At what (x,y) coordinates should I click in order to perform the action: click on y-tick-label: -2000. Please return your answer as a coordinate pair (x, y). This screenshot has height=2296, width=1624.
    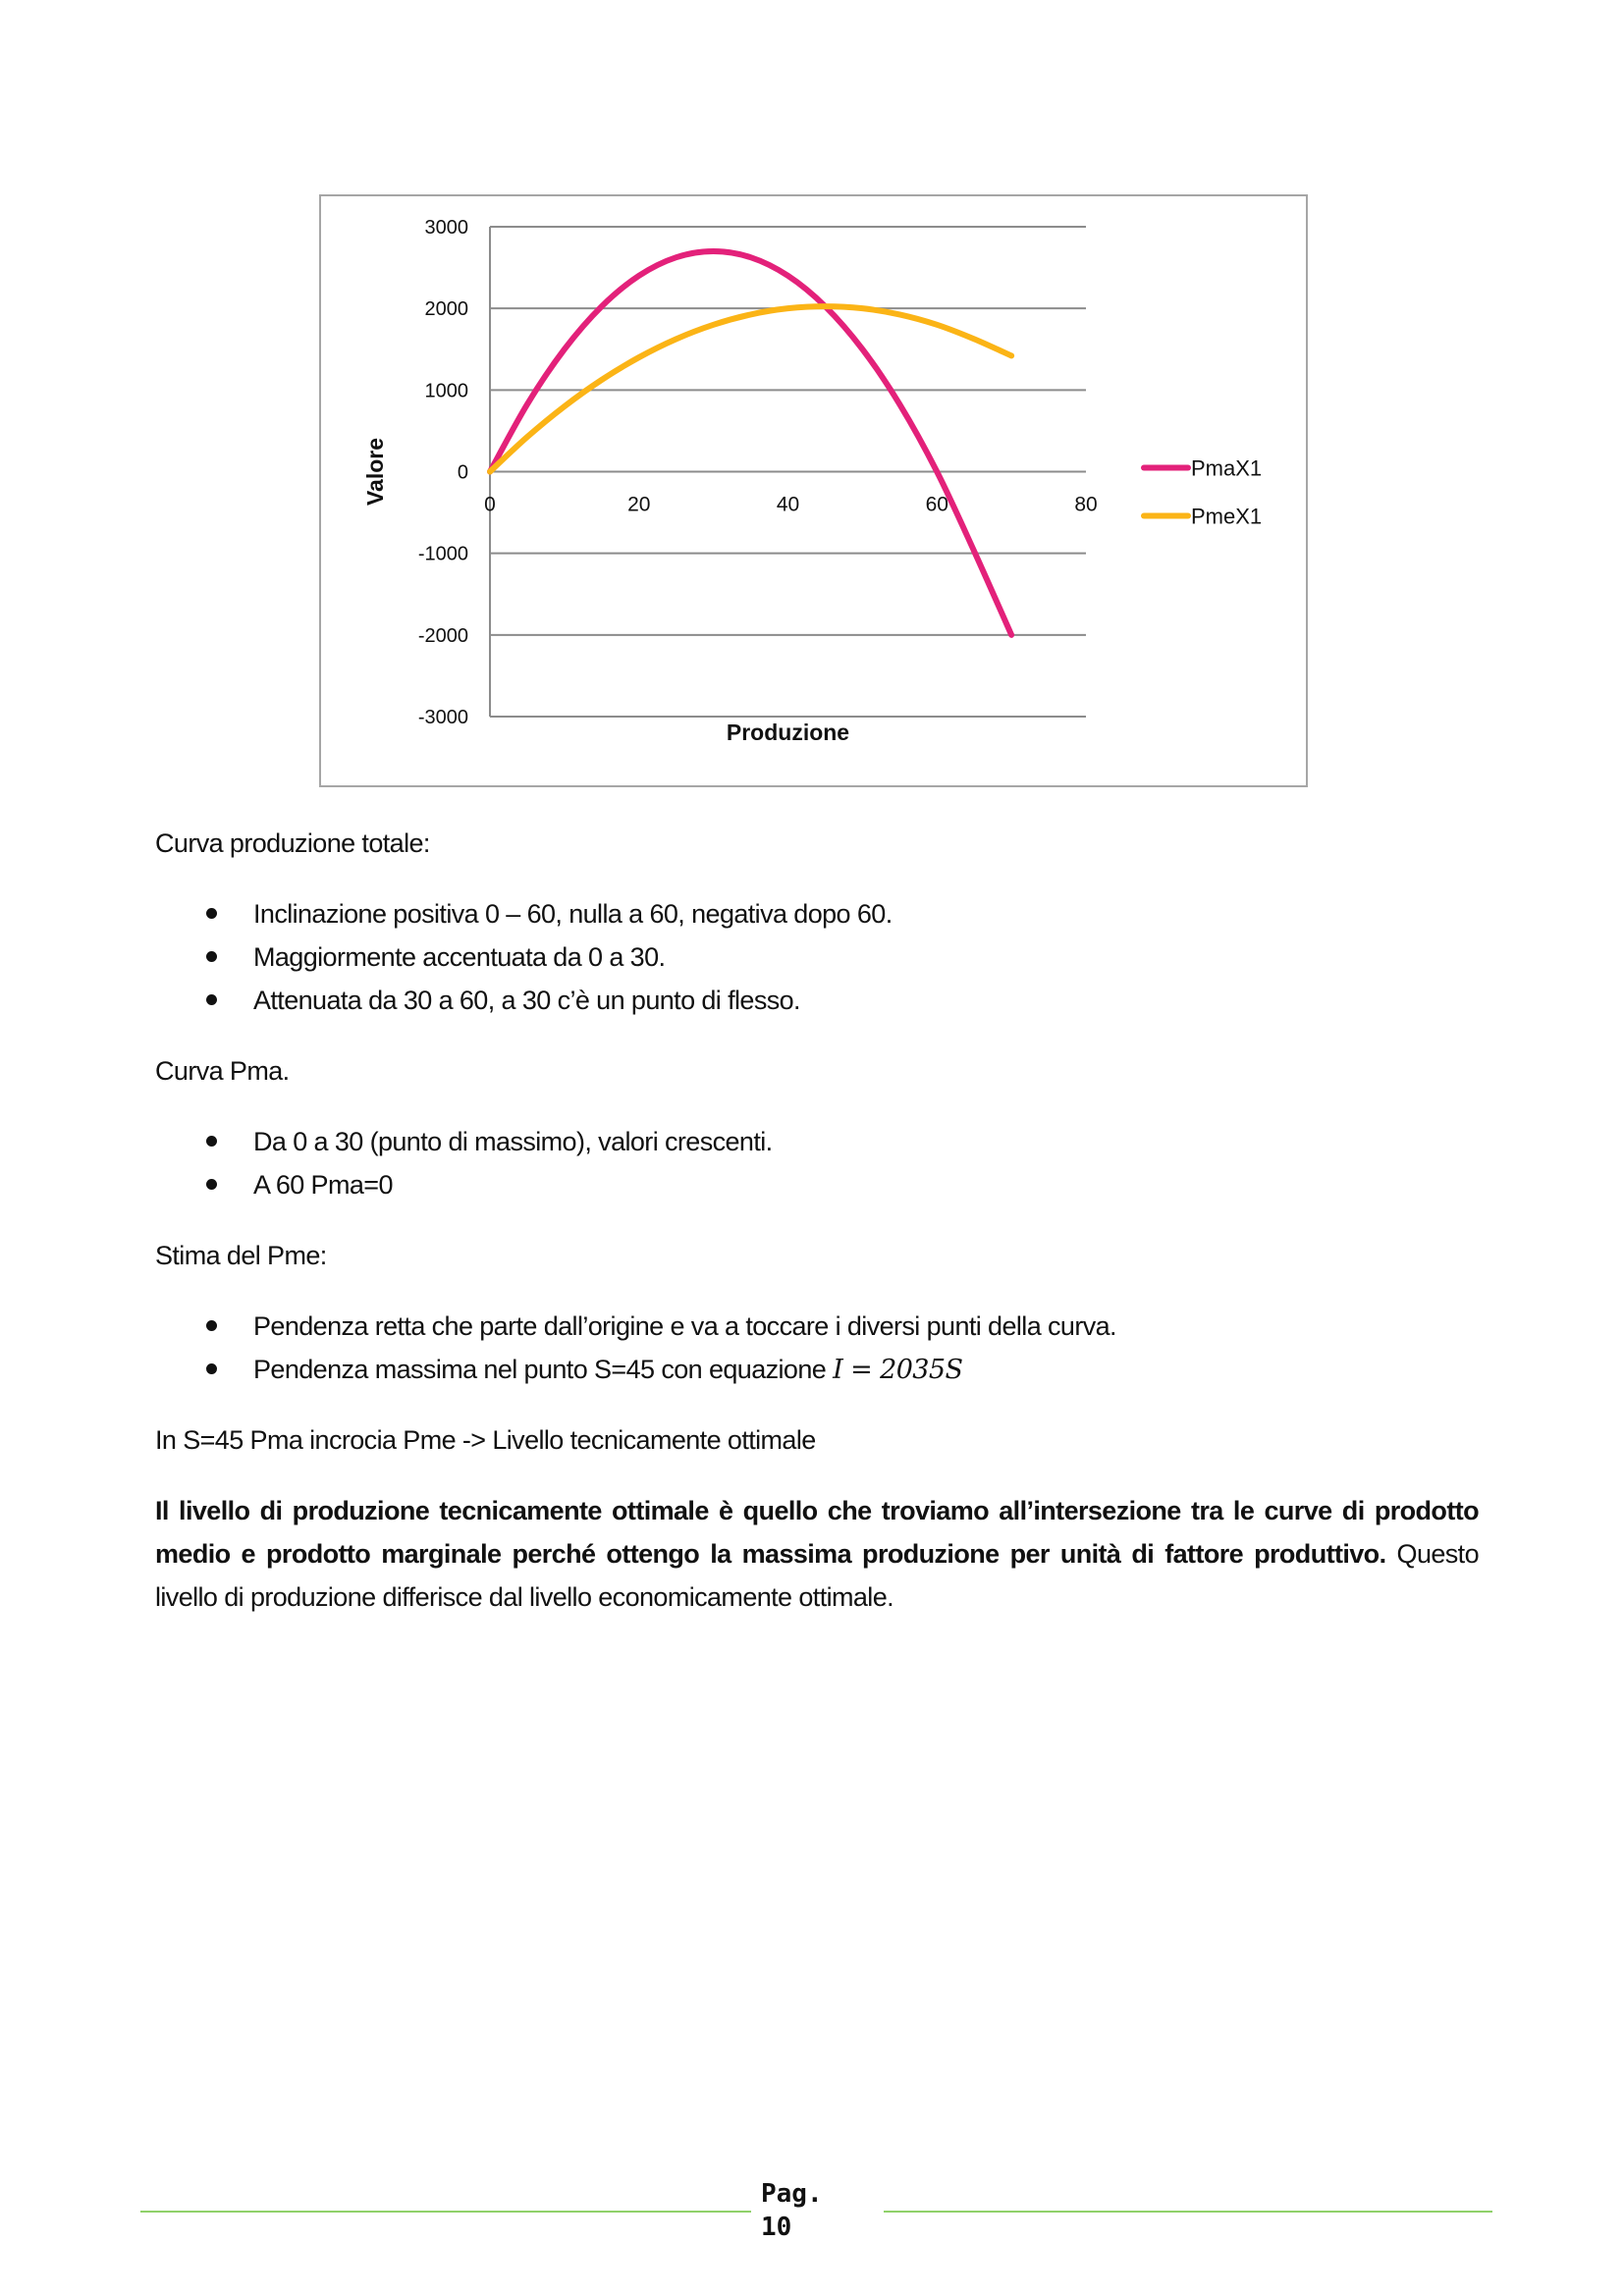
    Looking at the image, I should click on (443, 636).